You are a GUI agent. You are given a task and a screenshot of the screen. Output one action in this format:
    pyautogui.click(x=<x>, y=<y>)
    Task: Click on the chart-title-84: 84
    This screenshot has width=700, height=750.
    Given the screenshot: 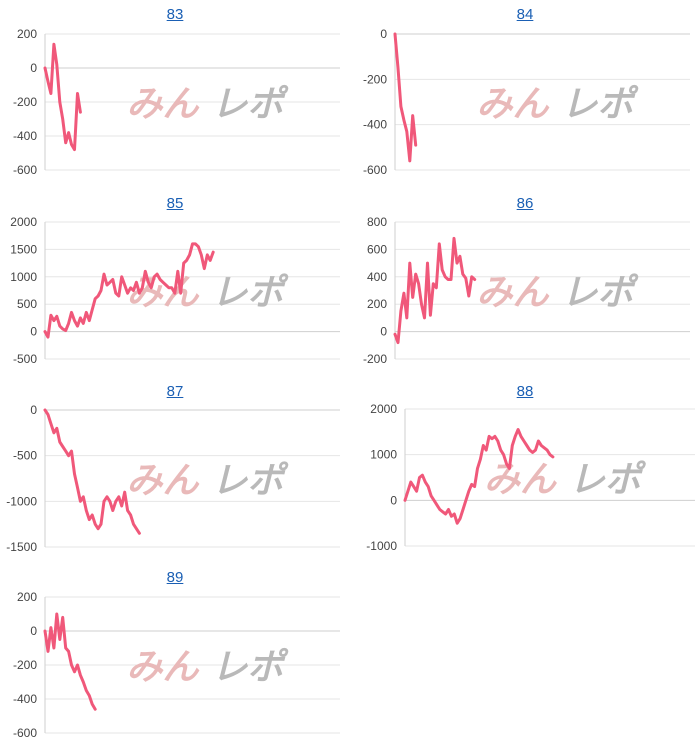 What is the action you would take?
    pyautogui.click(x=525, y=14)
    